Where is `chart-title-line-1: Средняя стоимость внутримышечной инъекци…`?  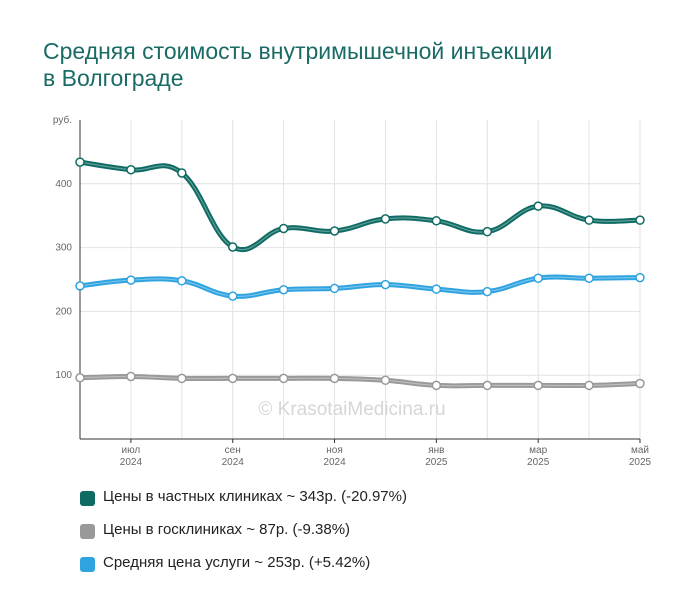
chart-title-line-1: Средняя стоимость внутримышечной инъекци… is located at coordinates (298, 51).